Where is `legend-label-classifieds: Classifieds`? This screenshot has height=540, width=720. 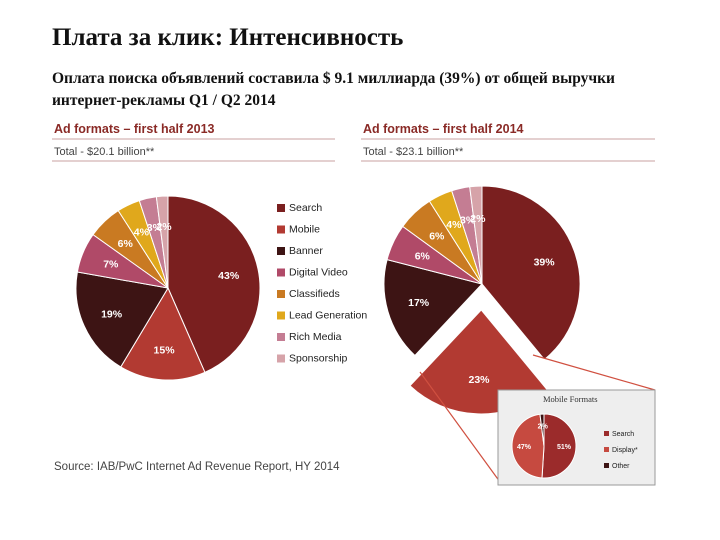
legend-label-classifieds: Classifieds is located at coordinates (314, 294).